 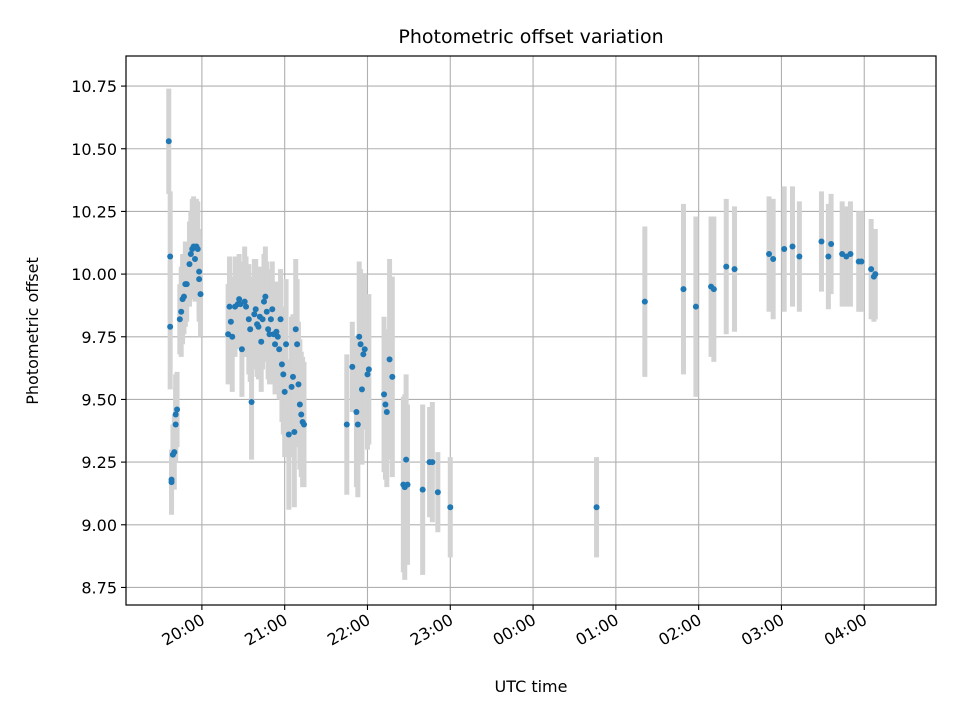 What do you see at coordinates (99, 587) in the screenshot?
I see `y-tick-label: 8.75` at bounding box center [99, 587].